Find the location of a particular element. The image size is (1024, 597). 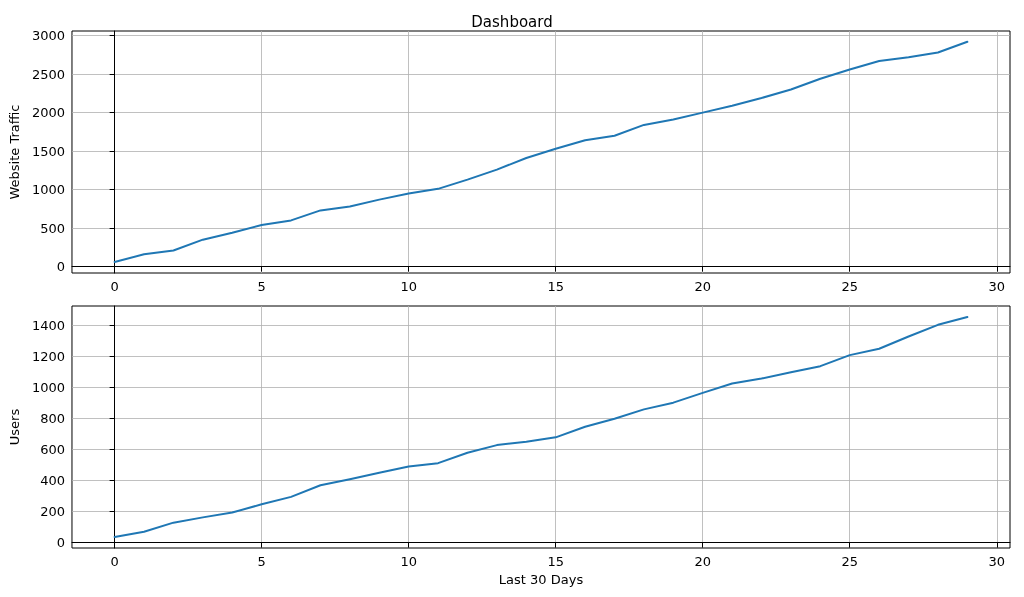

y-tick-label: 200 is located at coordinates (52, 512).